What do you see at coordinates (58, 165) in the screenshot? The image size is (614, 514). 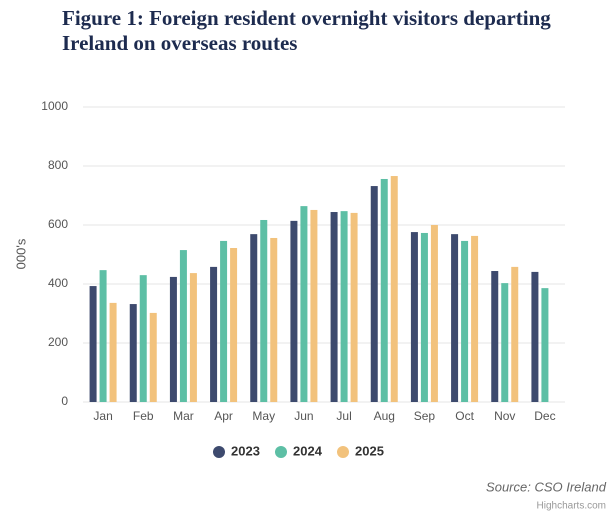 I see `y-tick-label: 800` at bounding box center [58, 165].